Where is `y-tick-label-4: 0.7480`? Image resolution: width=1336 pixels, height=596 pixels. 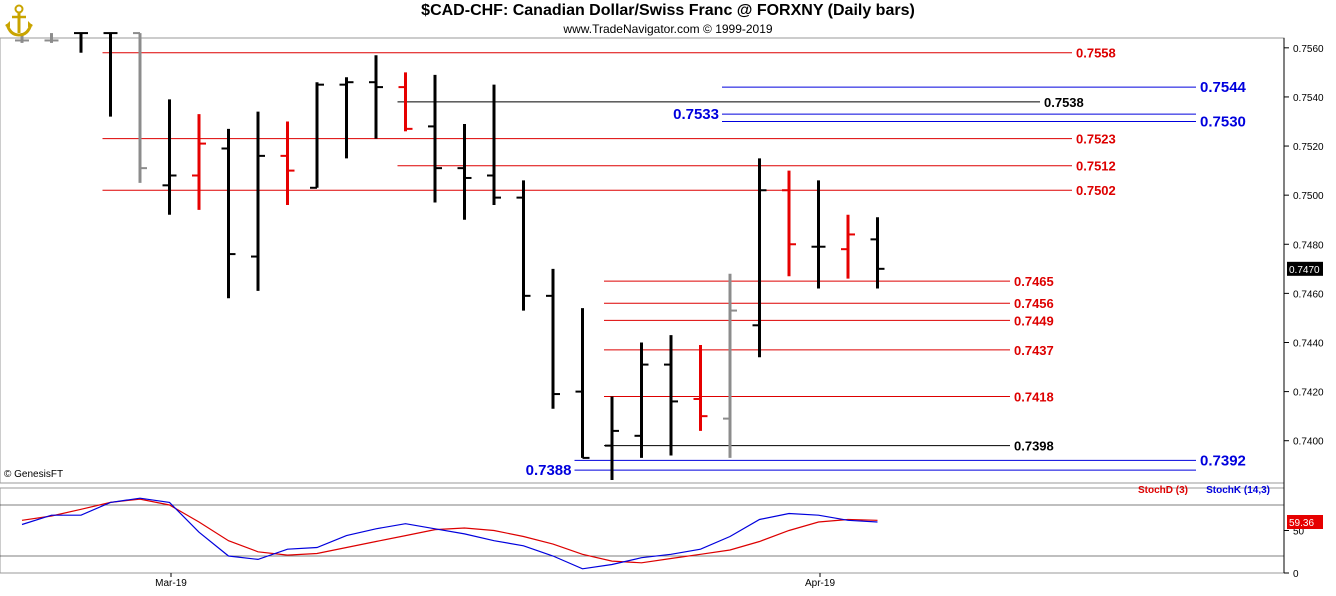 y-tick-label-4: 0.7480 is located at coordinates (1308, 245).